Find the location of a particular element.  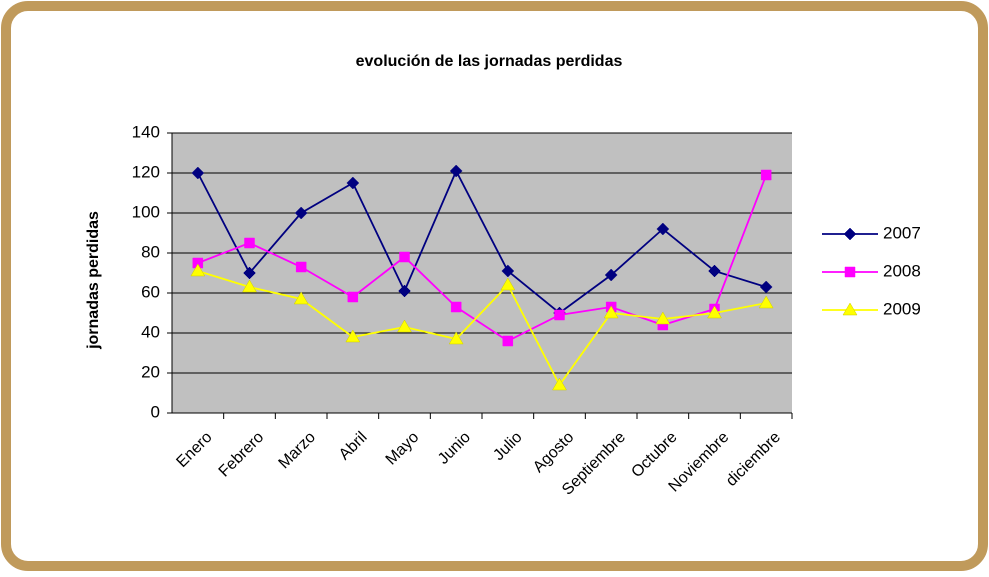

y-tick-label: 100 is located at coordinates (146, 211).